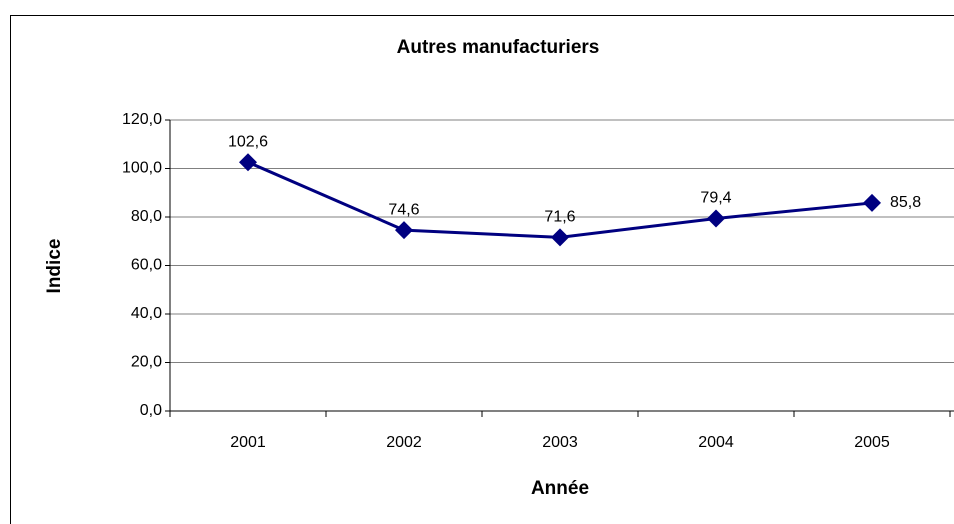  I want to click on x-tick-label: 2004, so click(716, 442).